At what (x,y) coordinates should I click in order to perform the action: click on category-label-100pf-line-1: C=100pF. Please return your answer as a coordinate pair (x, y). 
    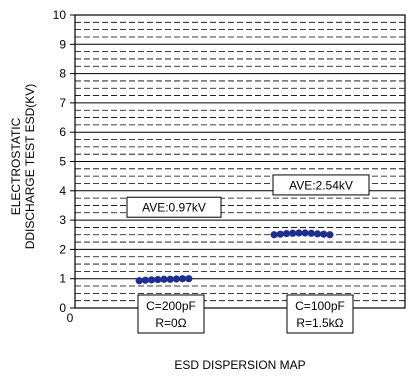
    Looking at the image, I should click on (320, 306).